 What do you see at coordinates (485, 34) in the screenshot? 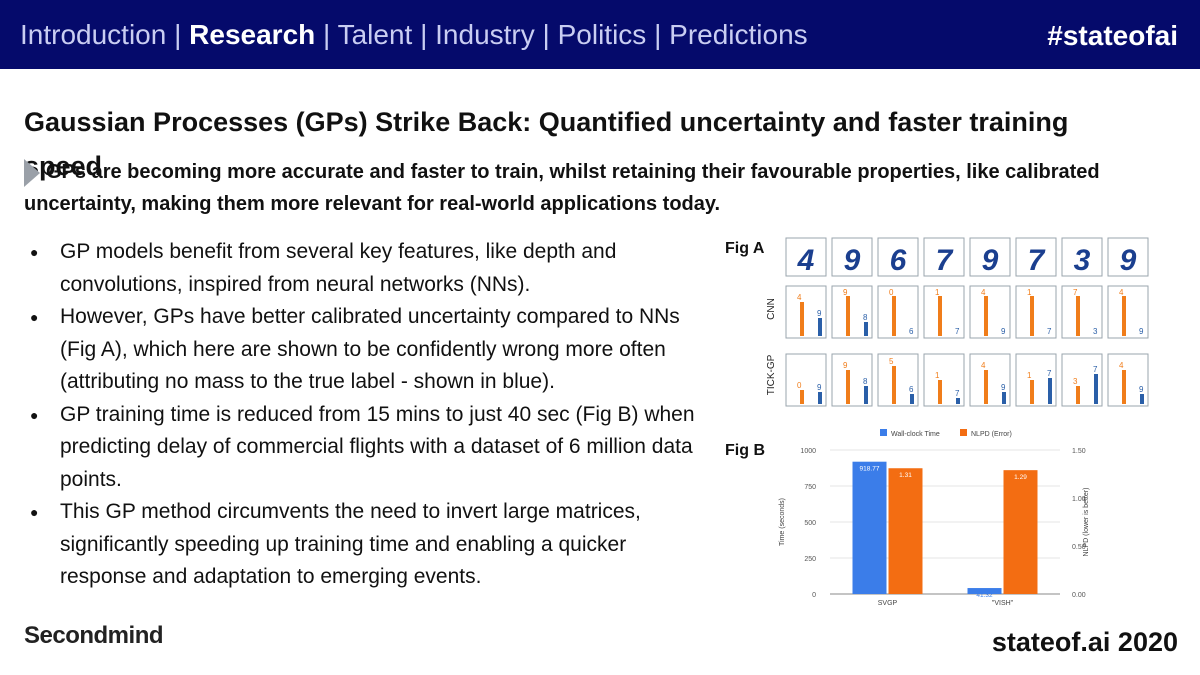
I see `nav-item-industry: Industry` at bounding box center [485, 34].